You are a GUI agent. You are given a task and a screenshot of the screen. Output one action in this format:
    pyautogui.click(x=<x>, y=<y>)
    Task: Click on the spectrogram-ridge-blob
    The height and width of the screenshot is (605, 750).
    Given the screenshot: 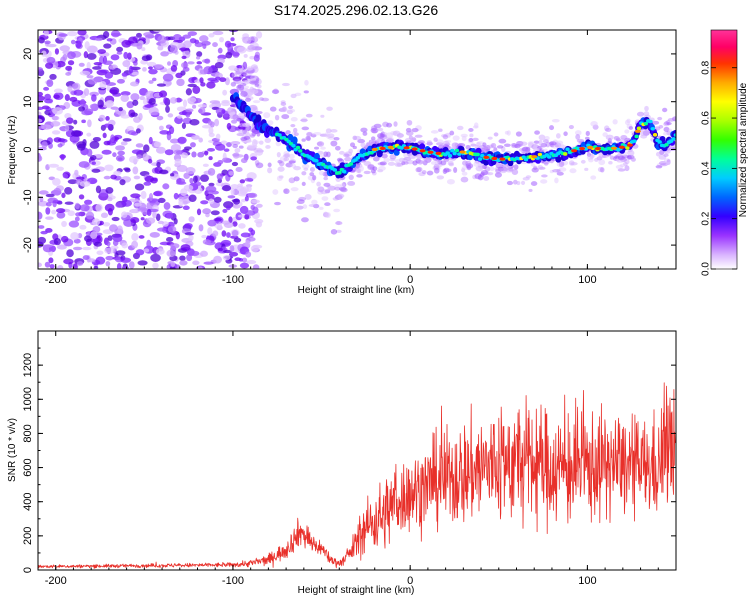 What is the action you would take?
    pyautogui.click(x=422, y=146)
    